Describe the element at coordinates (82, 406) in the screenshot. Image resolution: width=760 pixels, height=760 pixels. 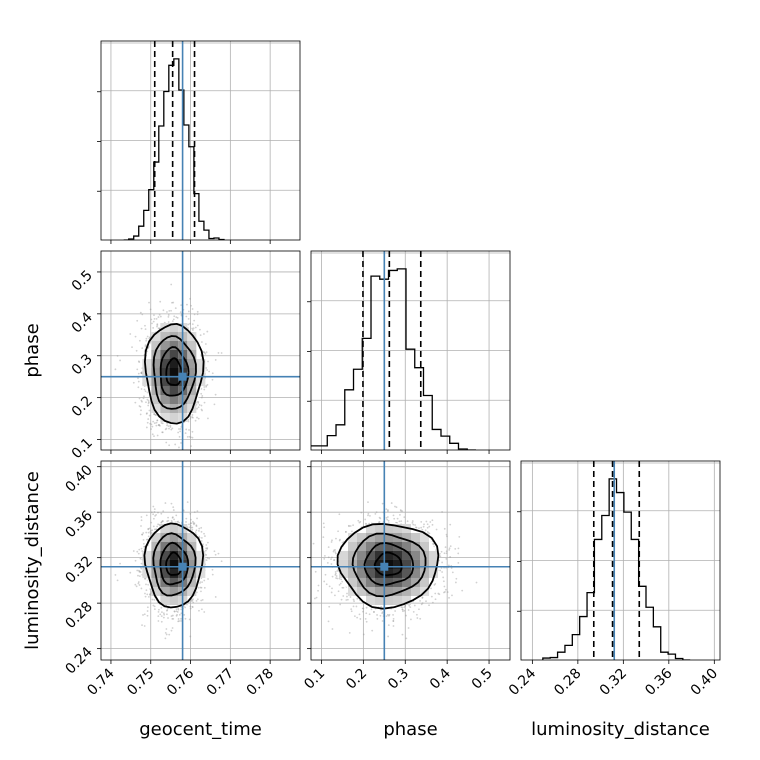
I see `y-tick-label: 0.2` at that location.